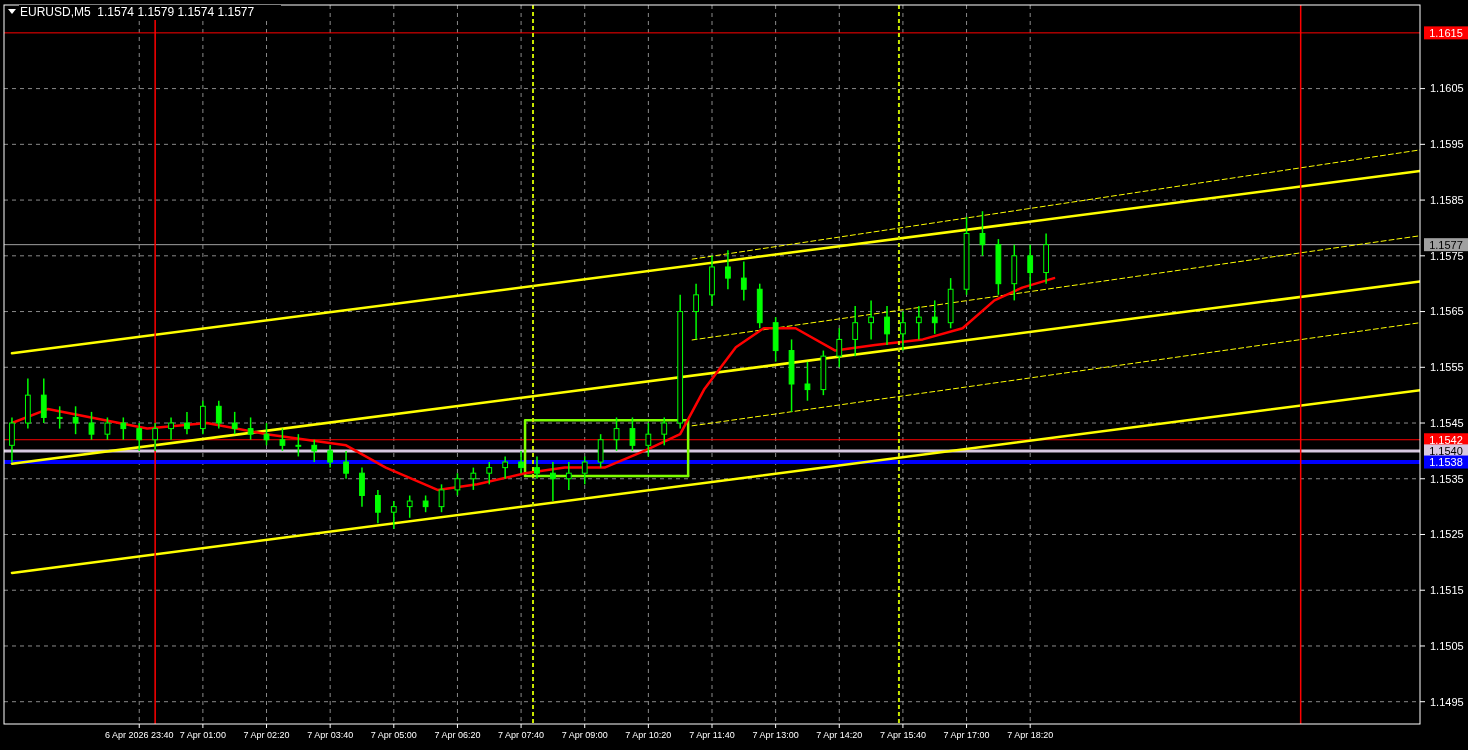 The width and height of the screenshot is (1468, 750). What do you see at coordinates (902, 735) in the screenshot?
I see `x-tick-label: 7 Apr 15:40` at bounding box center [902, 735].